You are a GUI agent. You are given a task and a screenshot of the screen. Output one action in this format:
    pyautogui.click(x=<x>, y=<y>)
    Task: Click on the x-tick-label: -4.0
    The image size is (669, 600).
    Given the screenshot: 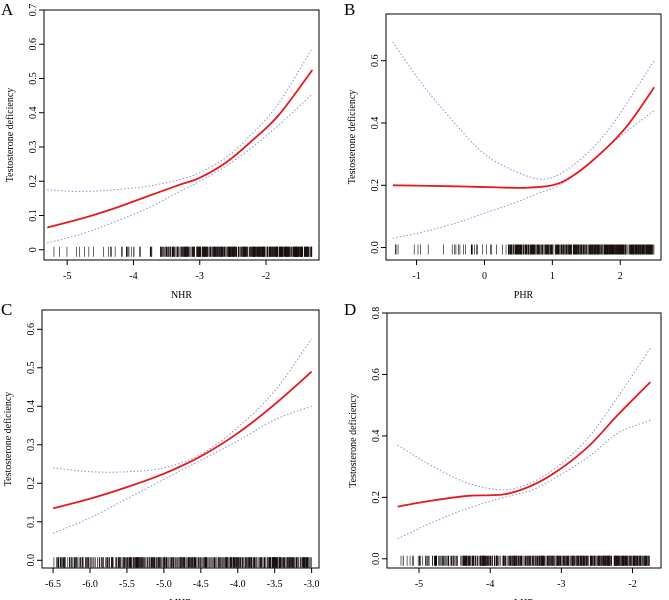 What is the action you would take?
    pyautogui.click(x=238, y=584)
    